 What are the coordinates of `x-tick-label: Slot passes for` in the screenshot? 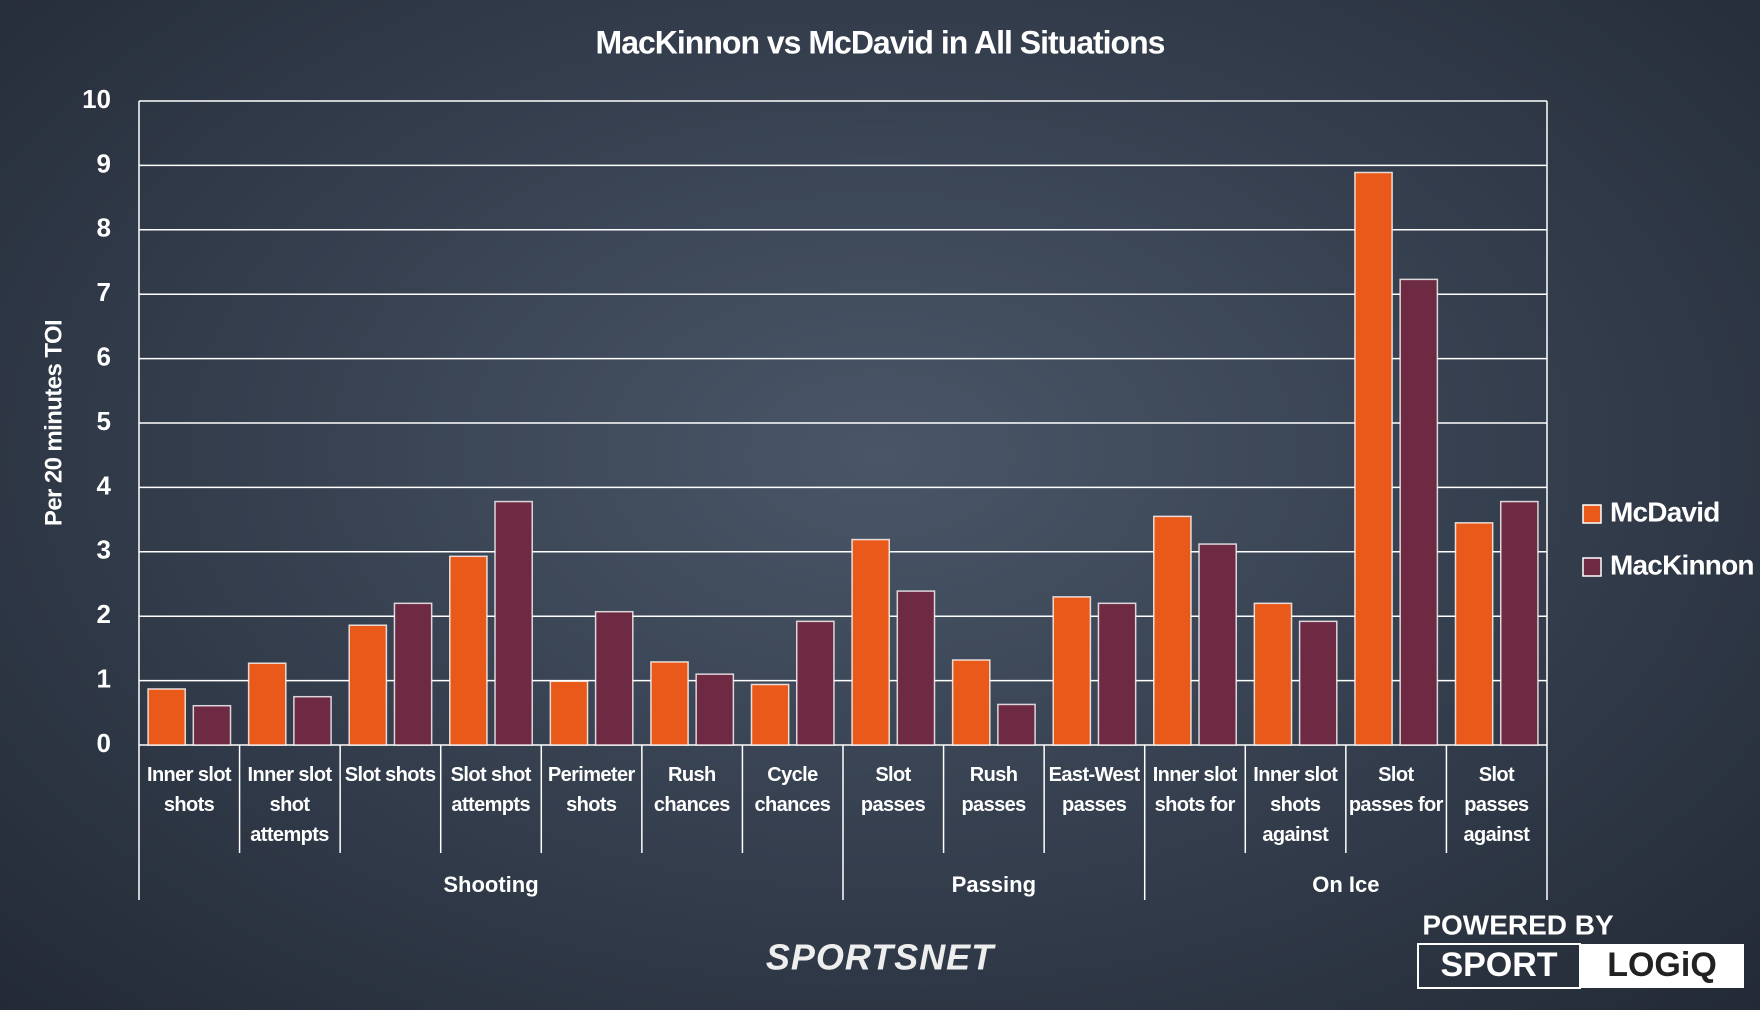 It's located at (1396, 790).